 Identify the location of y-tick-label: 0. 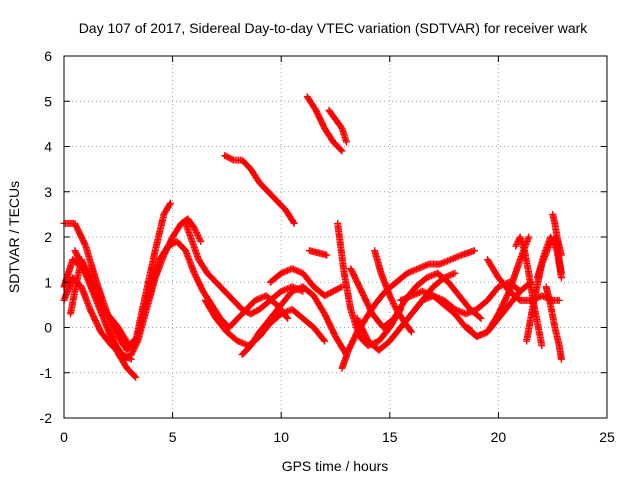
(48, 328).